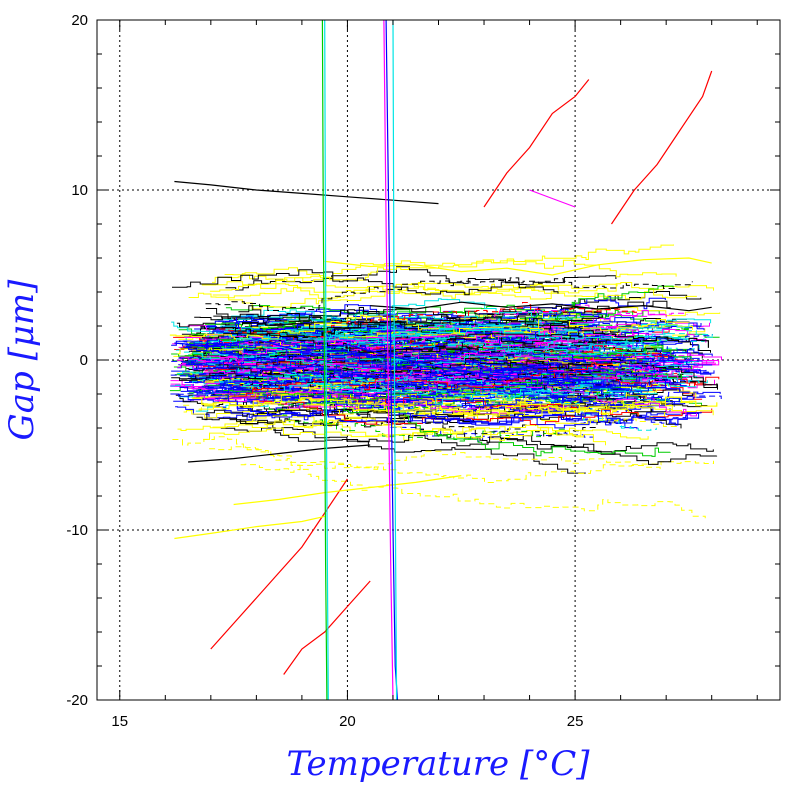 The image size is (797, 797). Describe the element at coordinates (119, 721) in the screenshot. I see `x-tick-label: 15` at that location.